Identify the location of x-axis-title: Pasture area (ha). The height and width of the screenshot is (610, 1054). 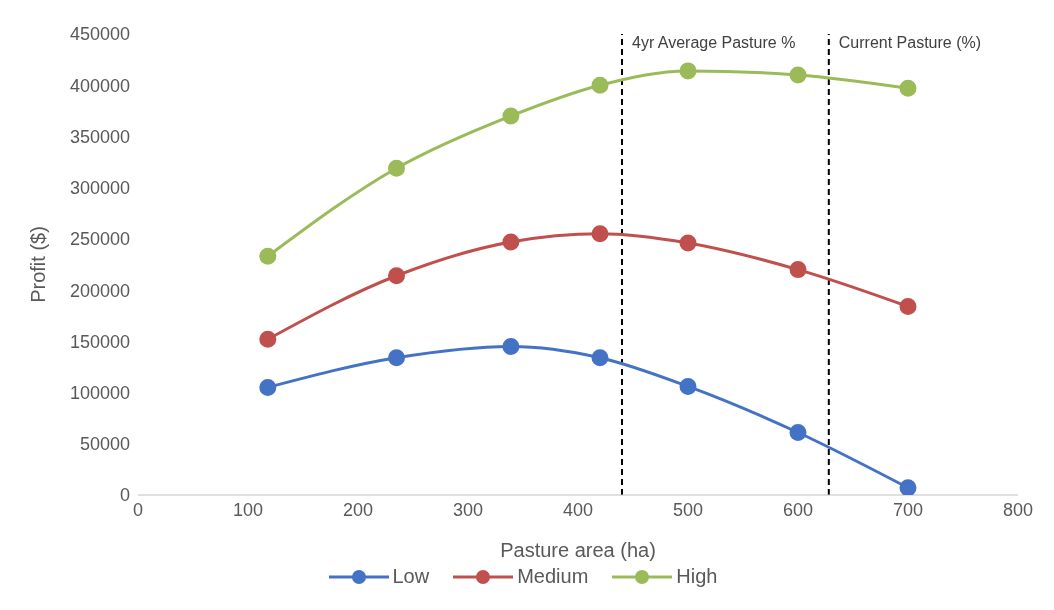
(578, 550).